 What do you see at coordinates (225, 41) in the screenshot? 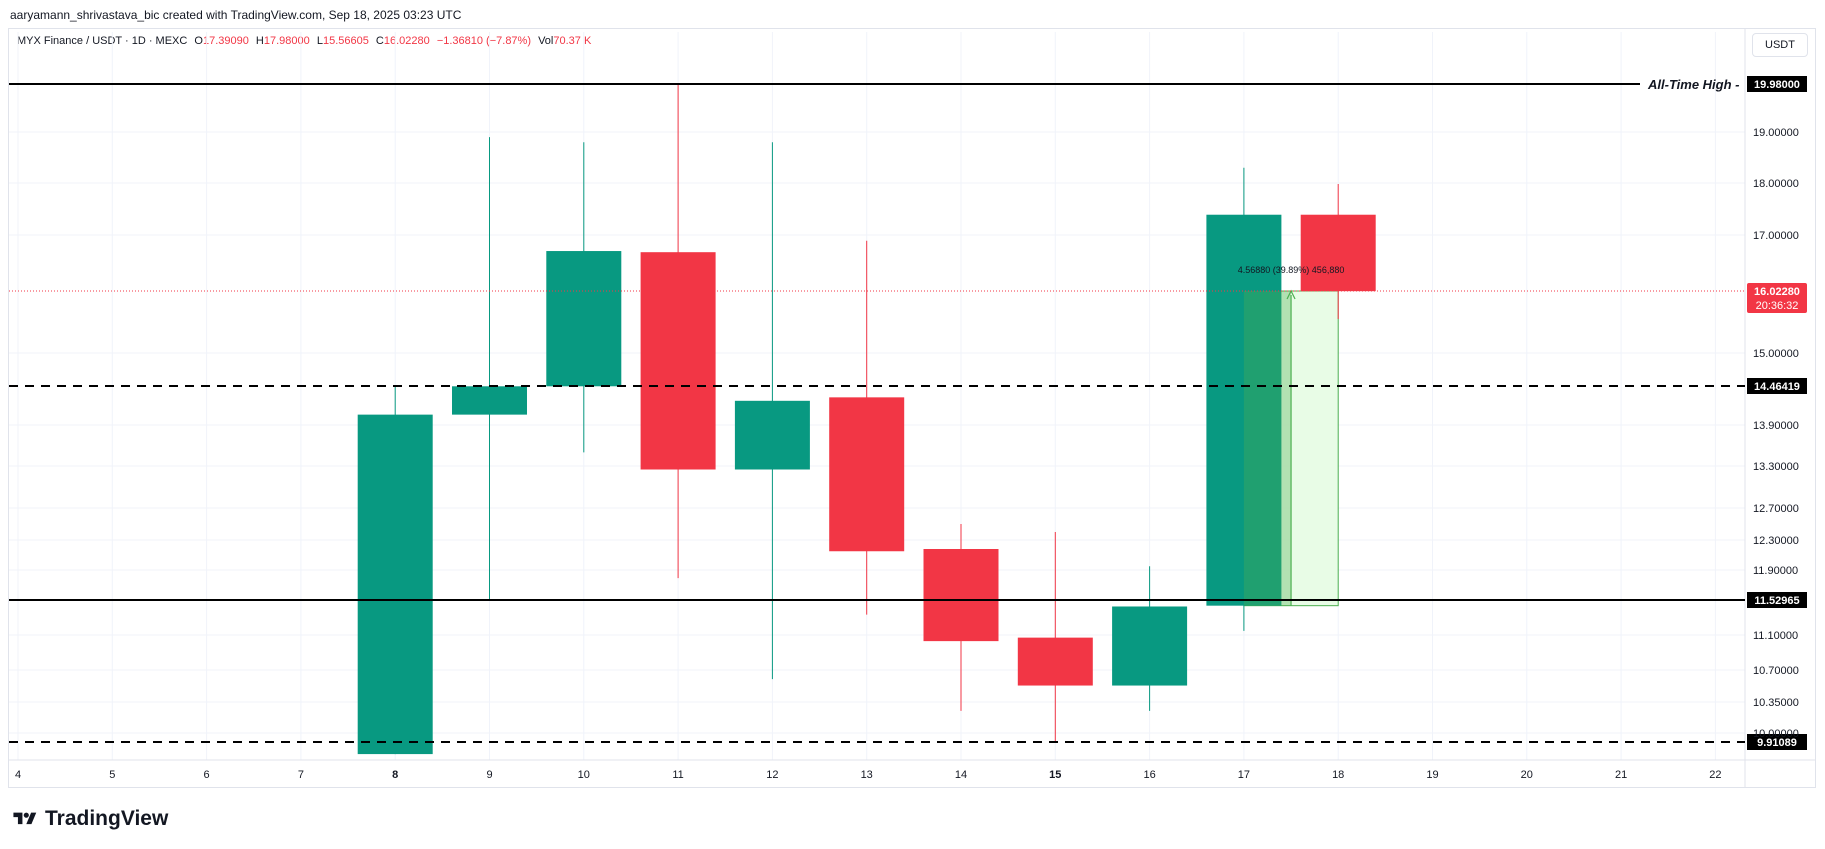
I see `open-value: 17.39090` at bounding box center [225, 41].